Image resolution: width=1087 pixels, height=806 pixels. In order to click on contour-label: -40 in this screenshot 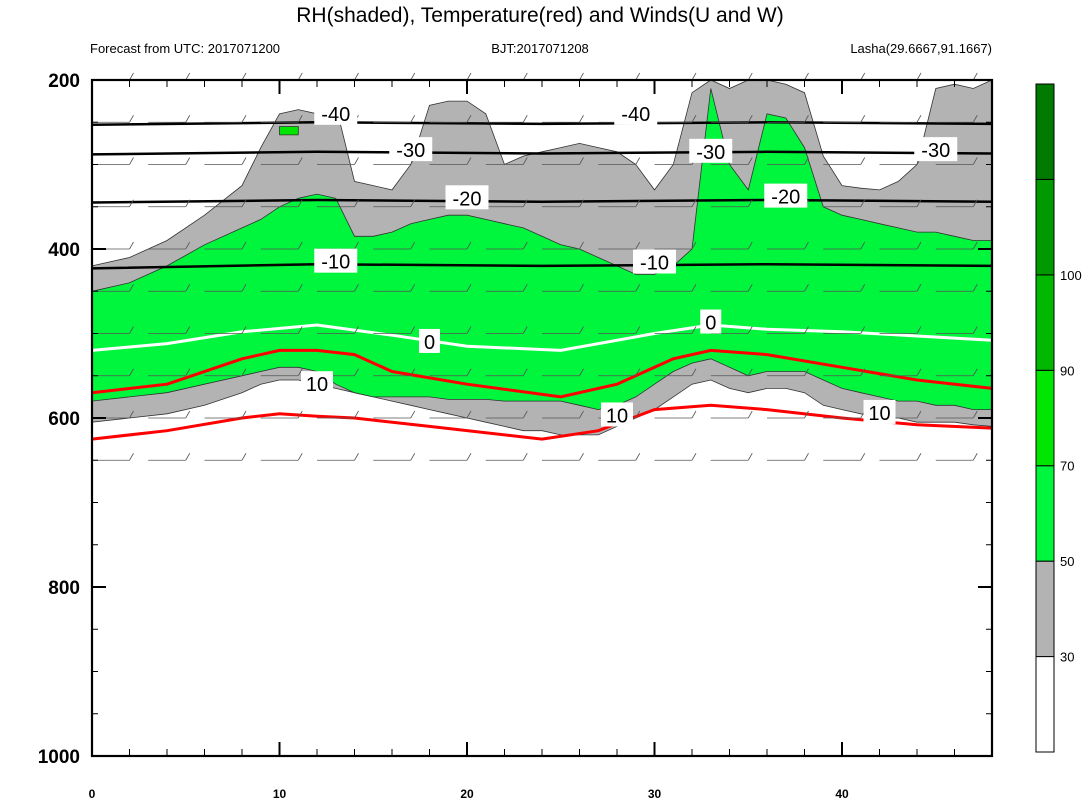, I will do `click(335, 115)`.